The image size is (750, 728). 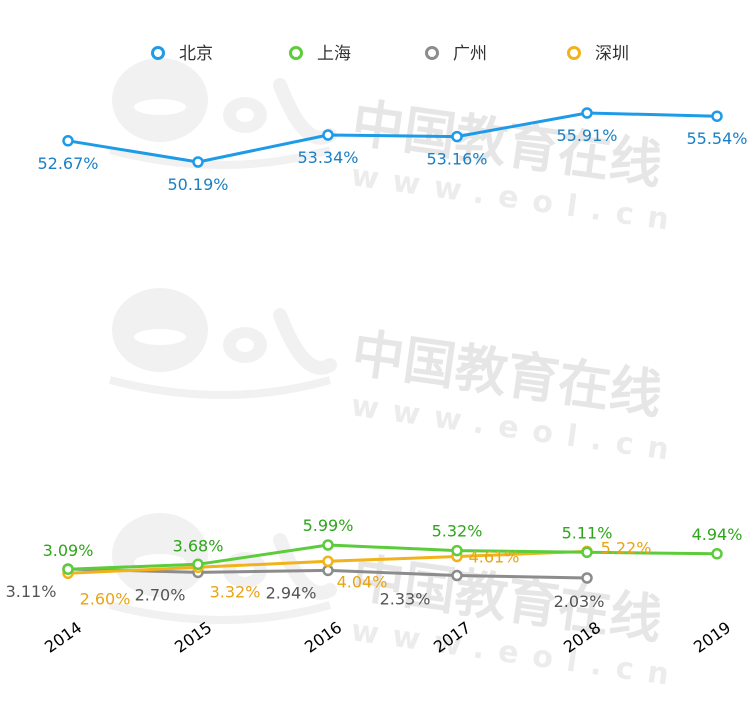 What do you see at coordinates (457, 531) in the screenshot?
I see `data-label: 5.32%` at bounding box center [457, 531].